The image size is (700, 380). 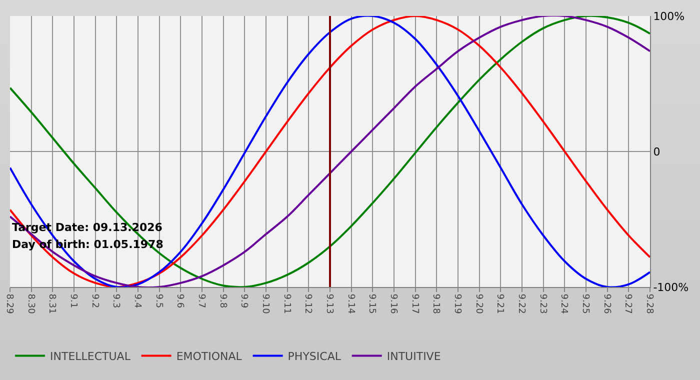 I want to click on x-tick-label: 9.15, so click(x=371, y=304).